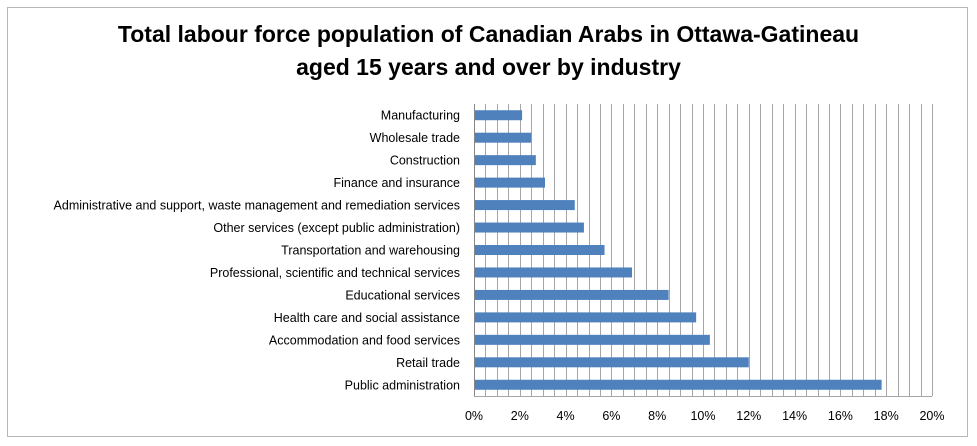  Describe the element at coordinates (425, 161) in the screenshot. I see `category-label: Construction` at that location.